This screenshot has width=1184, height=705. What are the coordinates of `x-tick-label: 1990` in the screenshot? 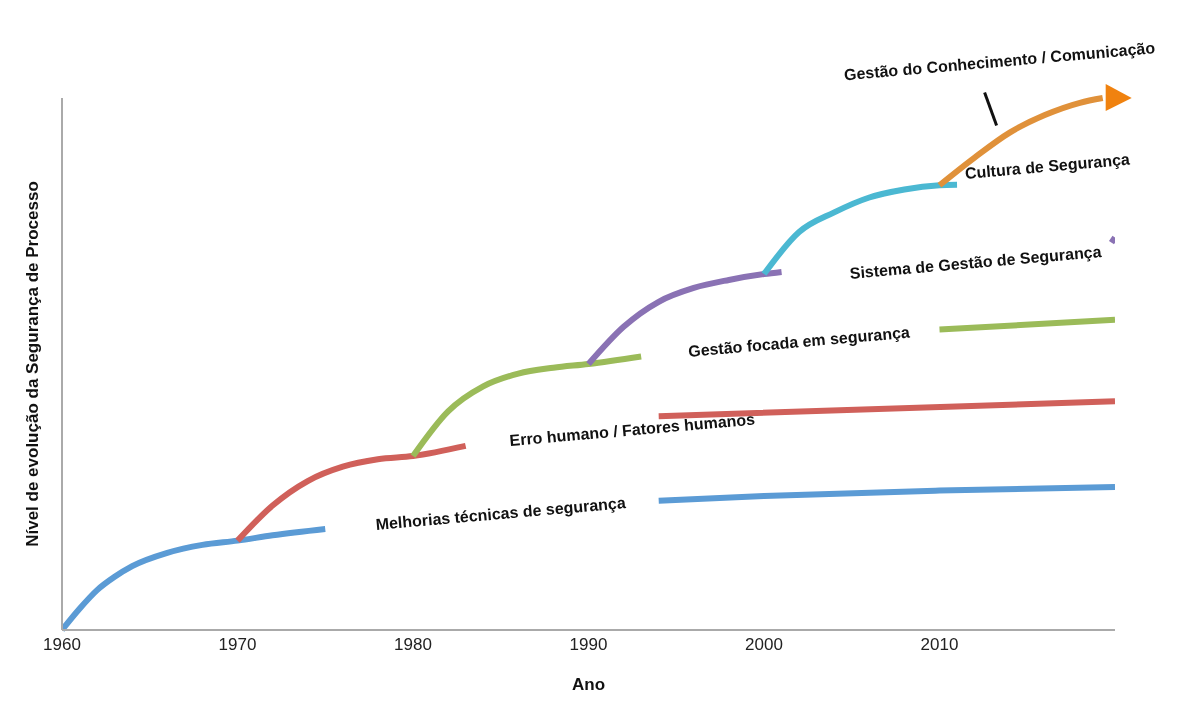 It's located at (588, 645).